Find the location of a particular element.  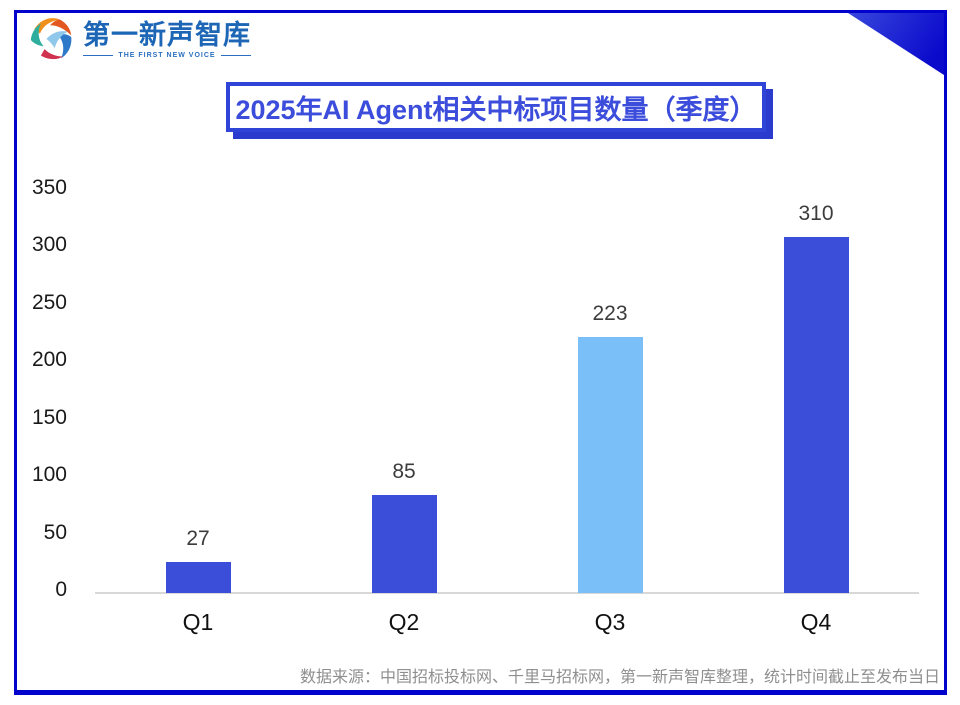

y-tick-label: 150 is located at coordinates (49, 417).